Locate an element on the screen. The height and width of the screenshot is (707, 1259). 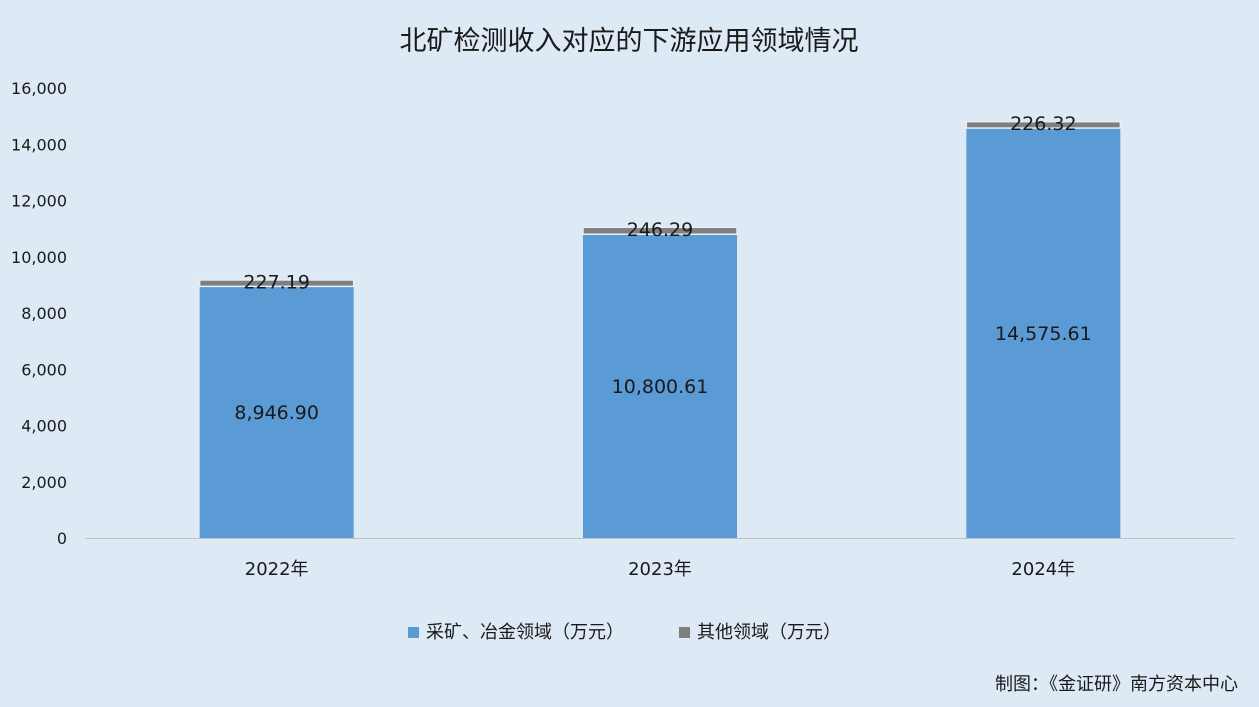
data-label: 8,946.90 is located at coordinates (276, 413).